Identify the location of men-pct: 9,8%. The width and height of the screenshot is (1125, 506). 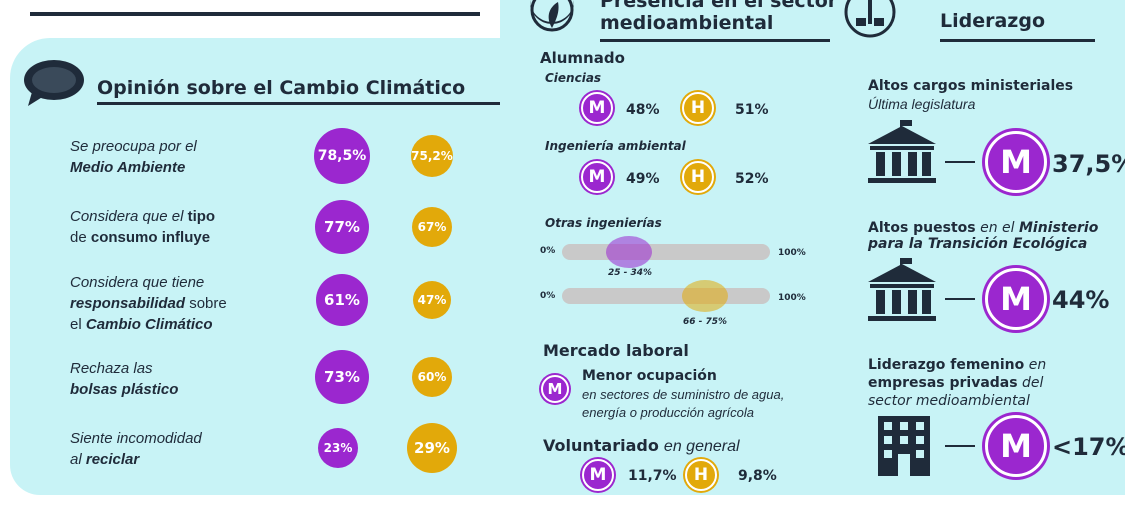
(757, 476).